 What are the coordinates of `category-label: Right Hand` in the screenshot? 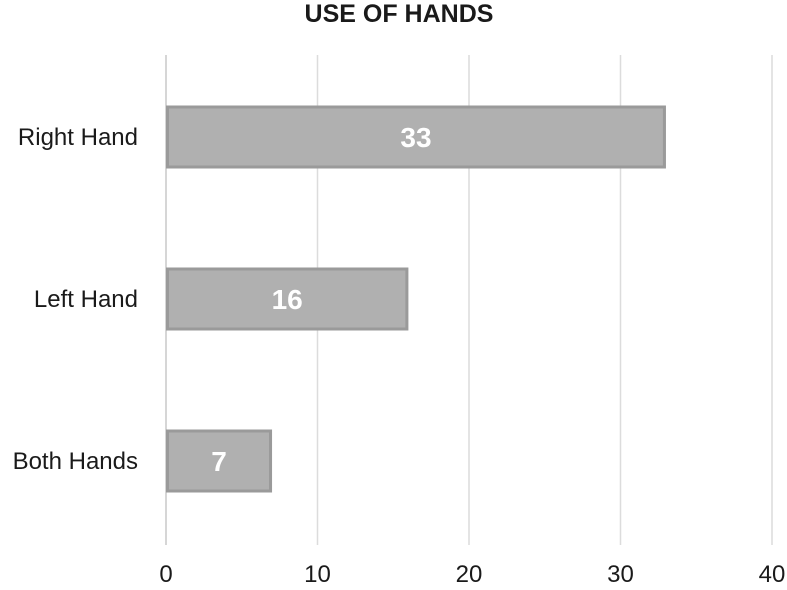 It's located at (78, 137).